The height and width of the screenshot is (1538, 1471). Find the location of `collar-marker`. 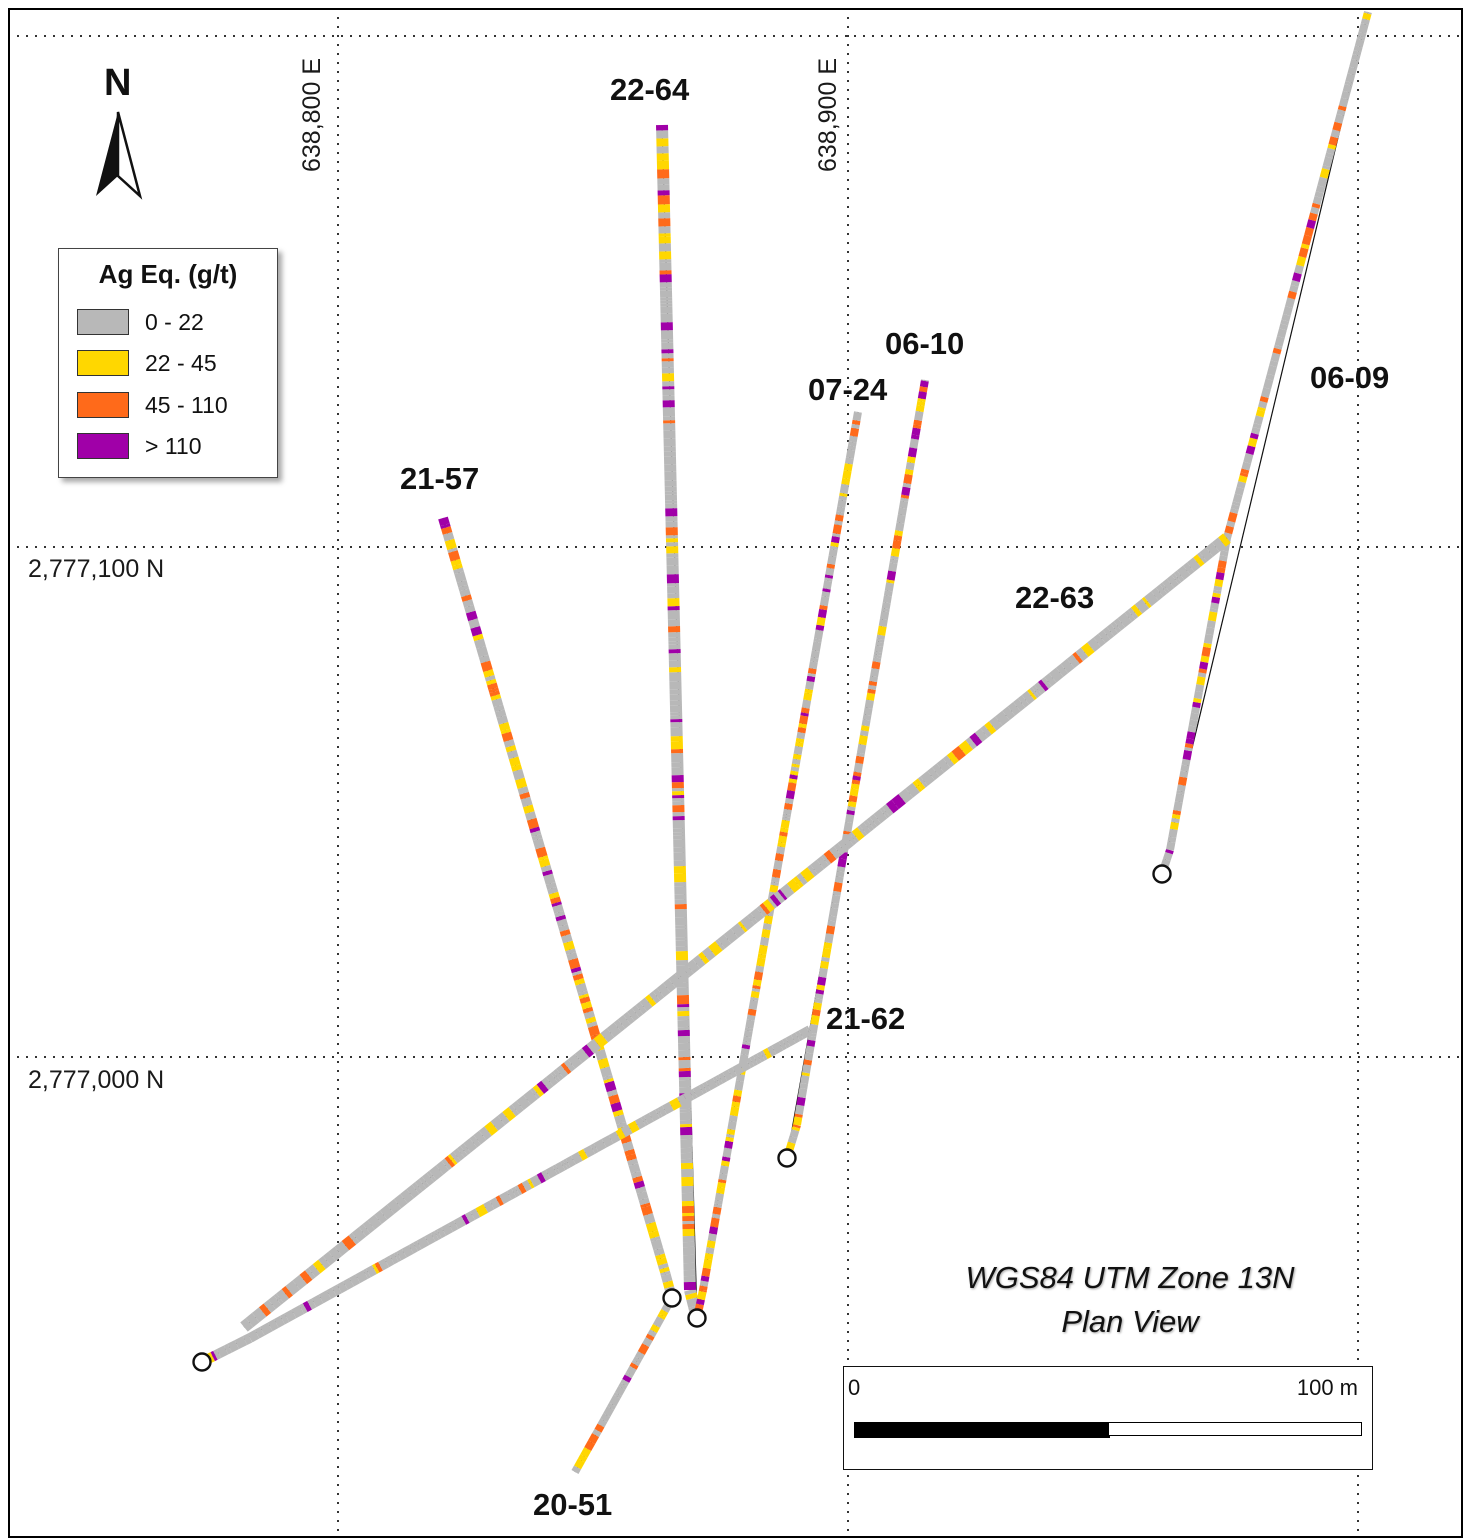

collar-marker is located at coordinates (672, 1298).